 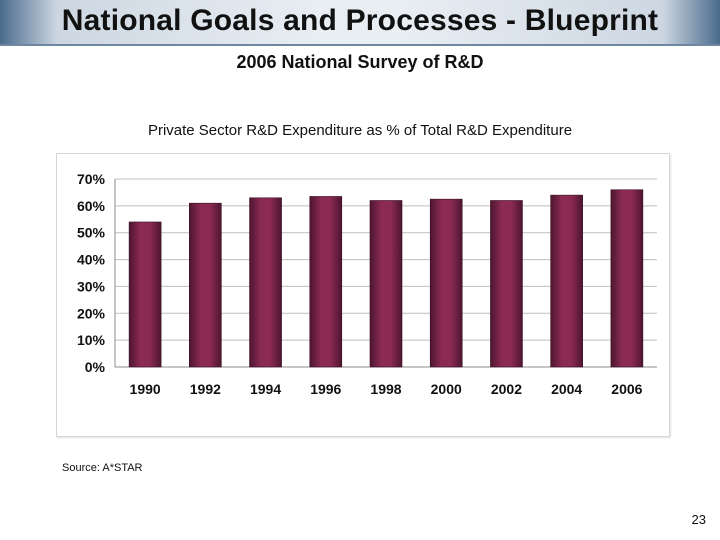 What do you see at coordinates (91, 179) in the screenshot?
I see `y-tick-label: 70%` at bounding box center [91, 179].